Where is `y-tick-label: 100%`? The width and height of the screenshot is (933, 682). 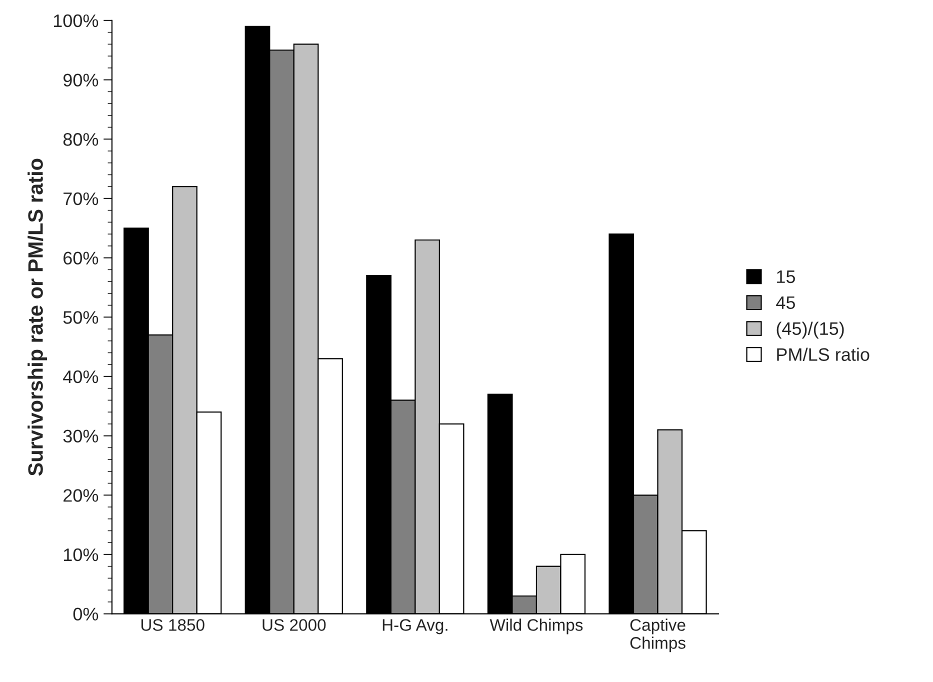
y-tick-label: 100% is located at coordinates (76, 21).